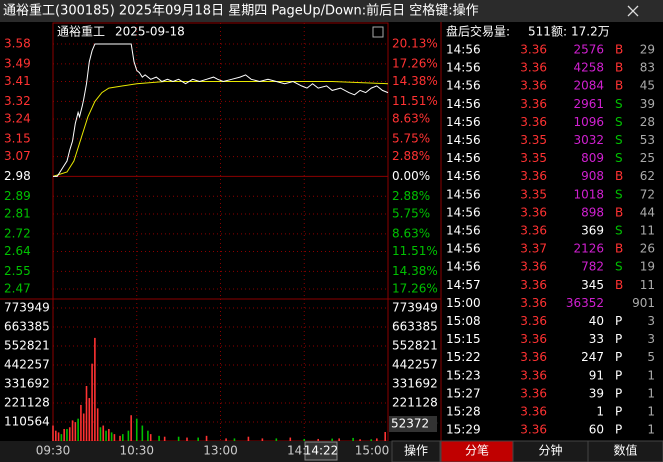  I want to click on chart-date: 2025-09-18, so click(150, 32).